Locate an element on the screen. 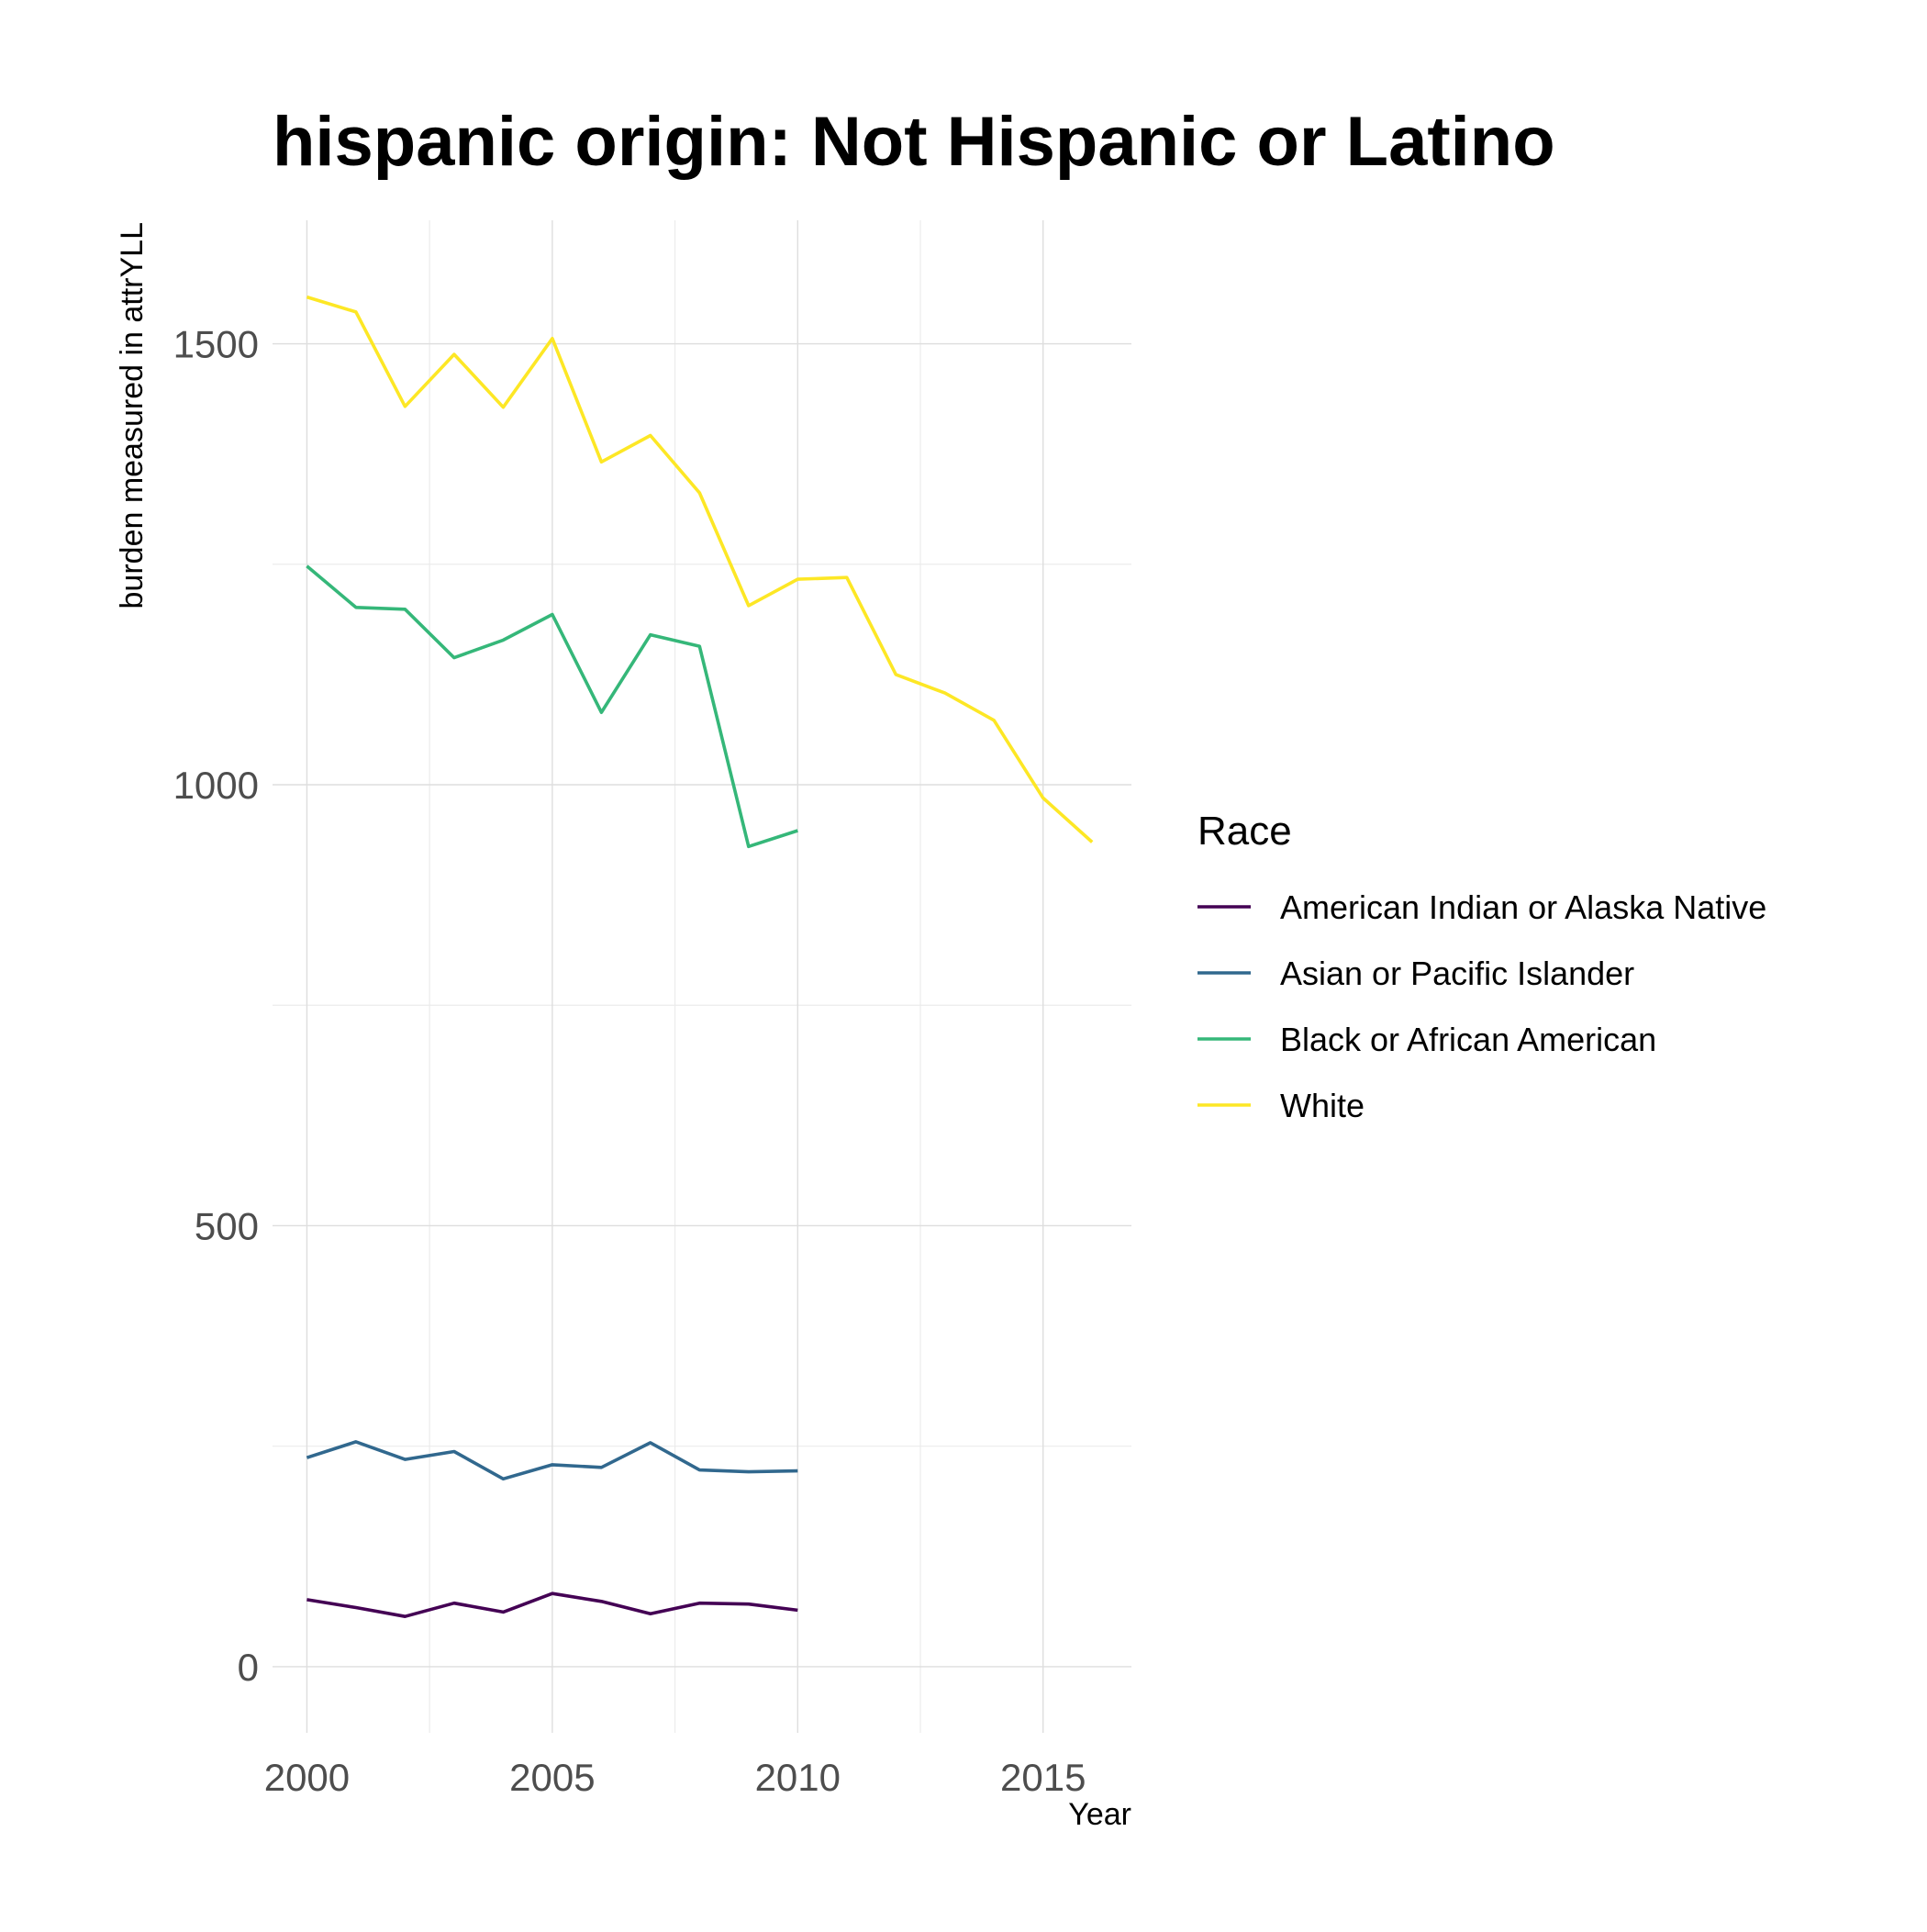 The image size is (1927, 1932). legend-label-american-indian-or-alaska-native: American Indian or Alaska Native is located at coordinates (1523, 907).